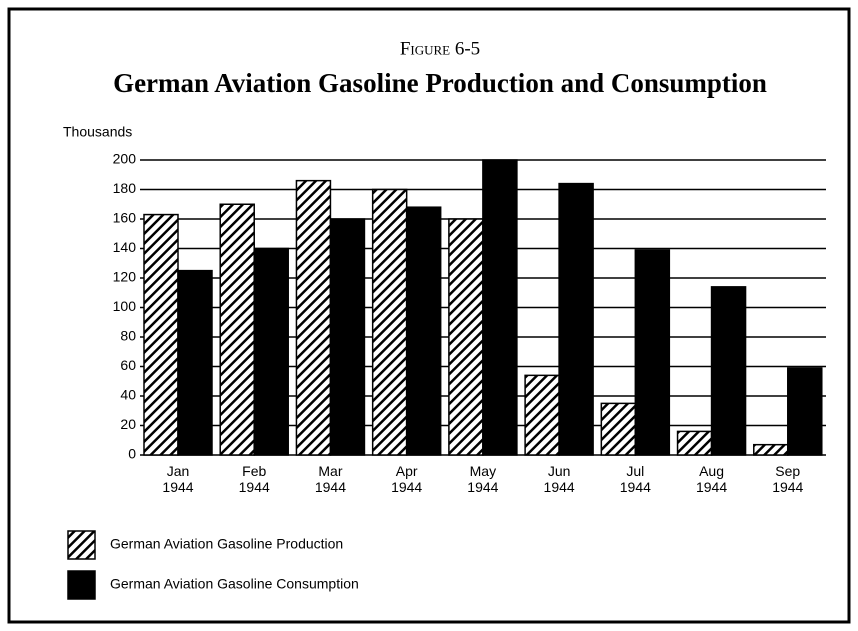  I want to click on y-tick-label: 180, so click(125, 188).